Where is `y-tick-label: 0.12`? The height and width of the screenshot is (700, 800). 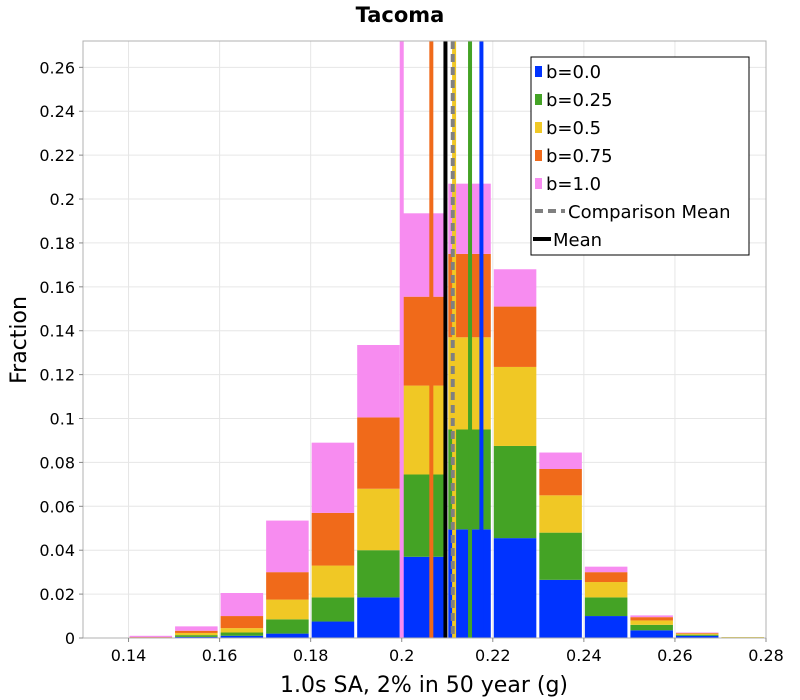
y-tick-label: 0.12 is located at coordinates (57, 375).